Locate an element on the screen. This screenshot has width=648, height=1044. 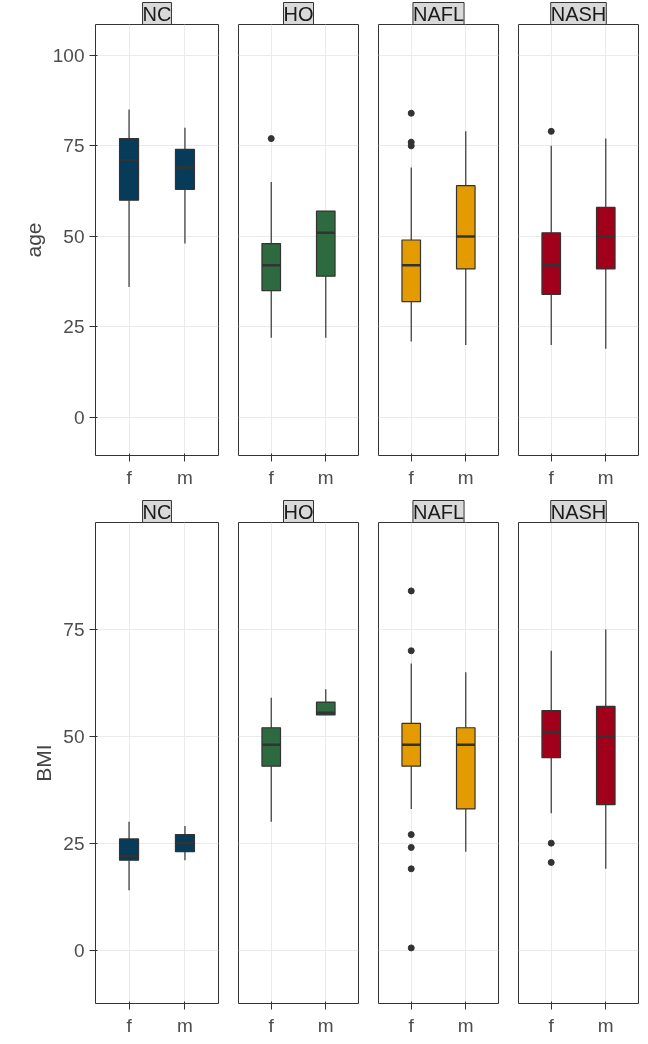
y-axis-title: BMI is located at coordinates (44, 763).